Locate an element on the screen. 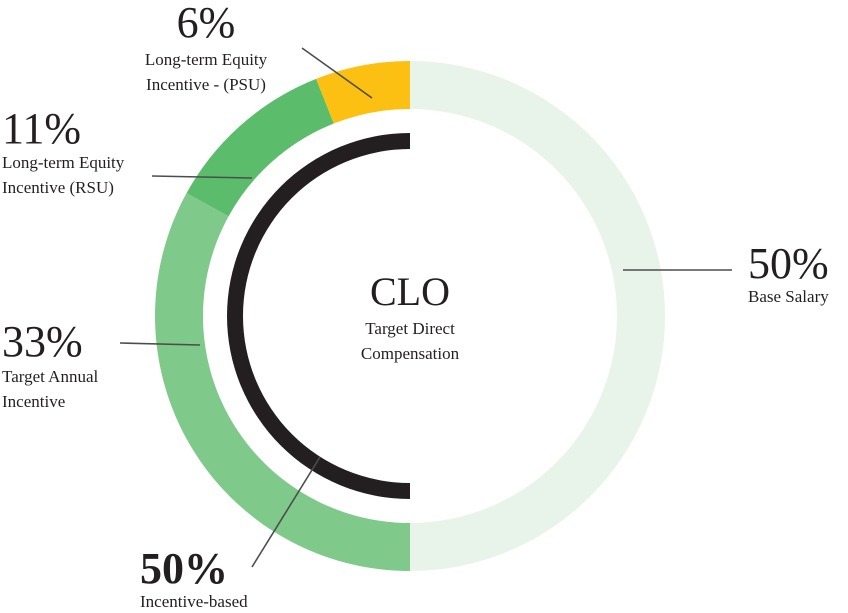 The height and width of the screenshot is (613, 848). incentive-based-label: Incentive-based is located at coordinates (194, 601).